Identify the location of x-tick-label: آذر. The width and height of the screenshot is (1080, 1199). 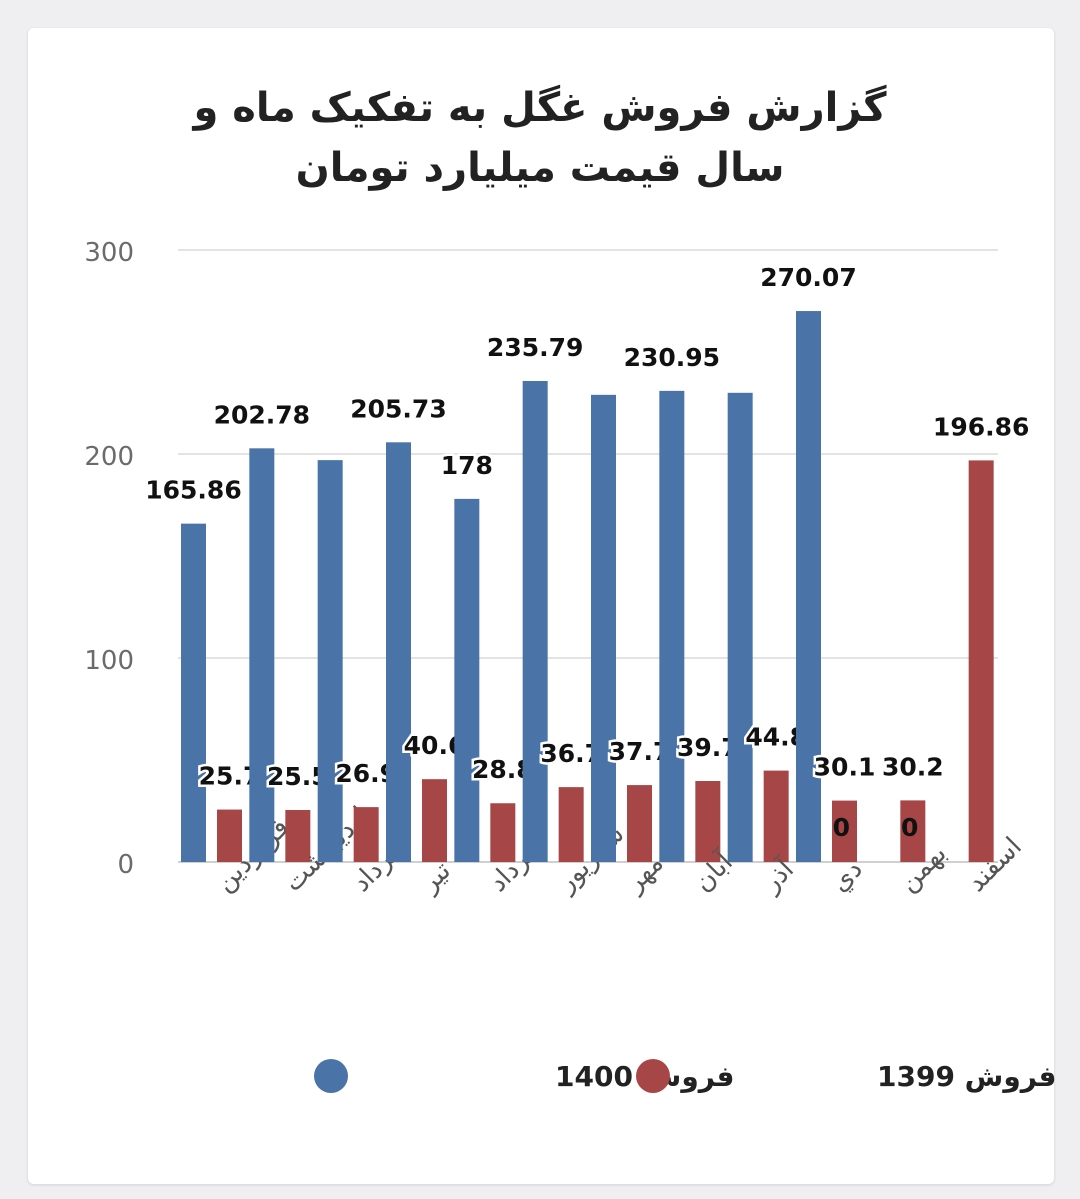
(777, 875).